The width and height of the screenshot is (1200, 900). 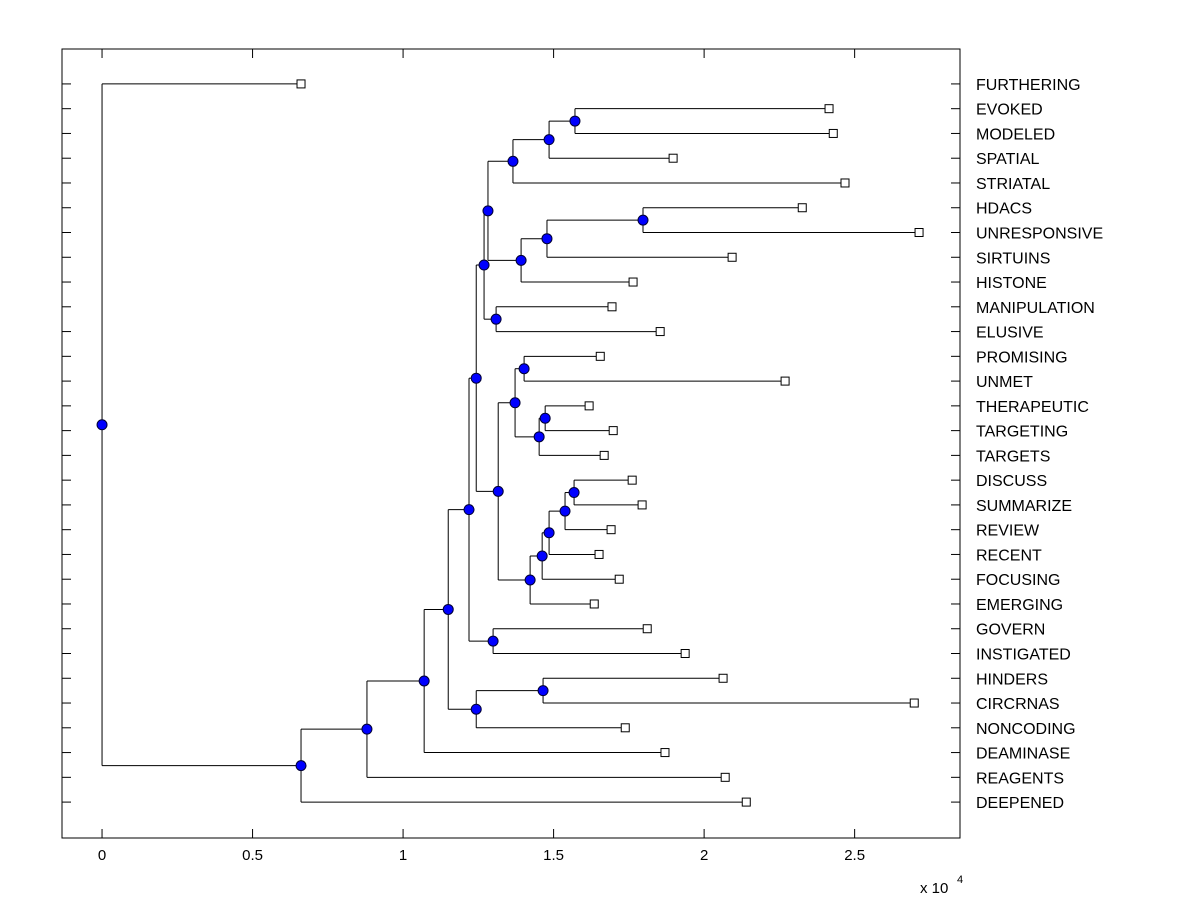 What do you see at coordinates (854, 855) in the screenshot?
I see `x-tick-label: 2.5` at bounding box center [854, 855].